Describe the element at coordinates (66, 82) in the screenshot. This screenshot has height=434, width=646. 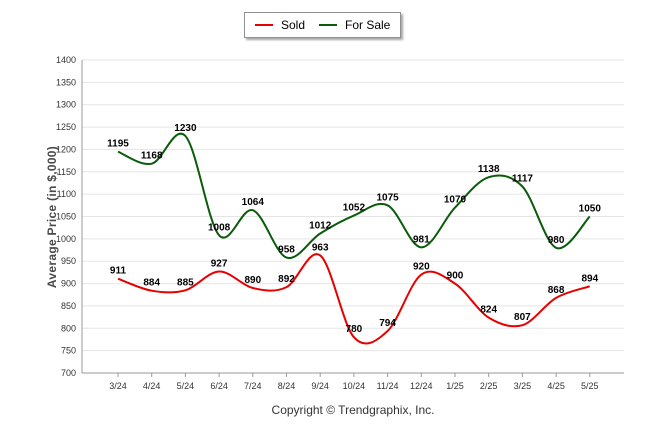
I see `y-tick-label: 1350` at that location.